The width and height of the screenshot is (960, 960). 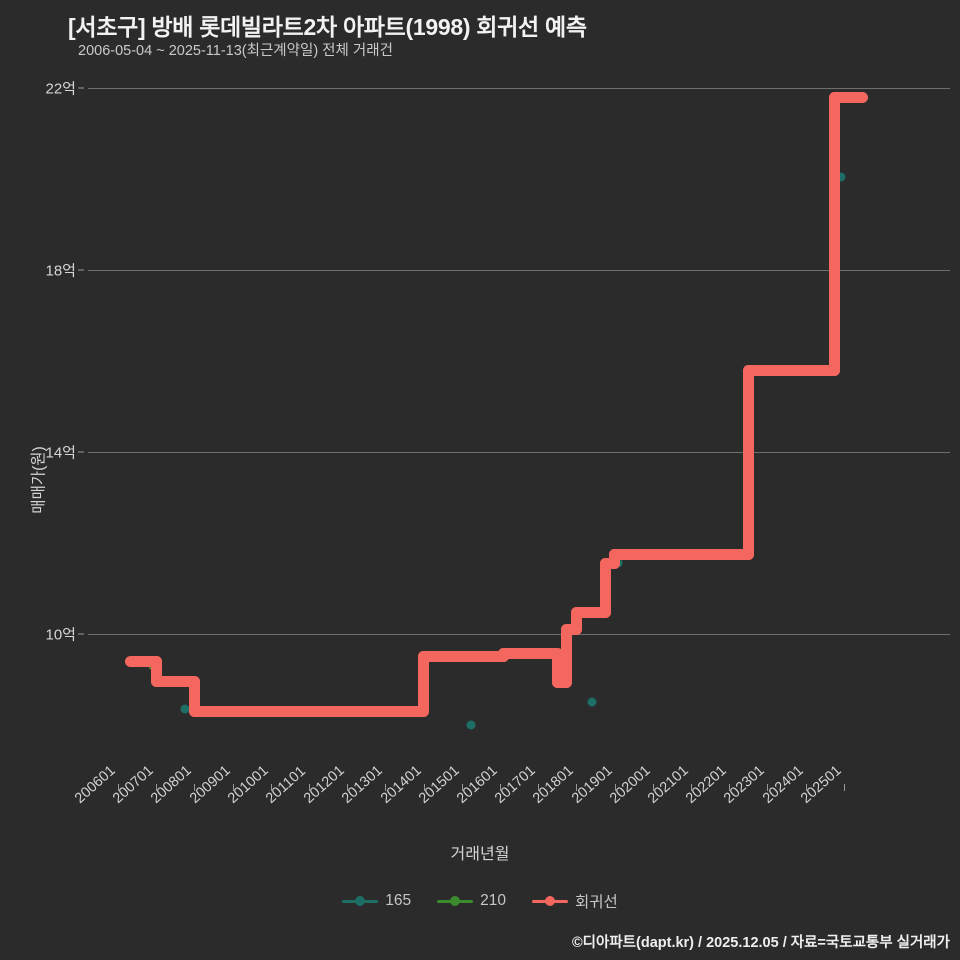 I want to click on legend-label: 210, so click(x=493, y=900).